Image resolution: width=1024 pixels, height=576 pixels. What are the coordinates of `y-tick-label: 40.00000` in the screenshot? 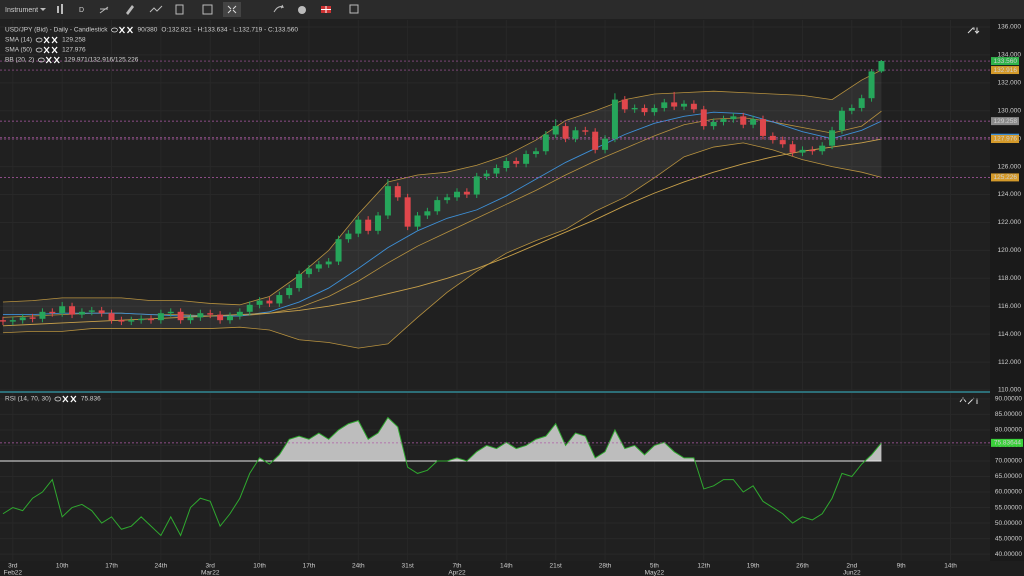 It's located at (1008, 554).